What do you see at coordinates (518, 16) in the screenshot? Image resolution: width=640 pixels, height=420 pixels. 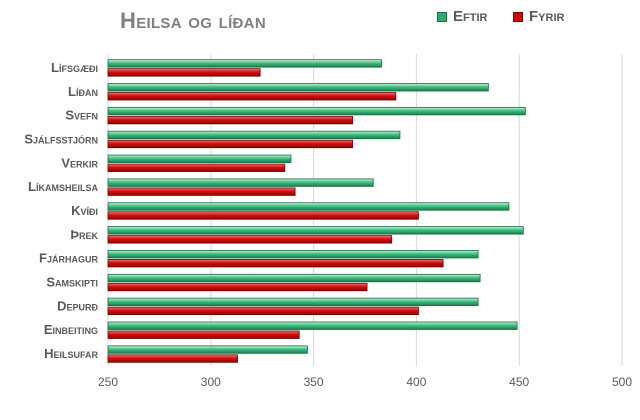 I see `legend-swatch-fyrir` at bounding box center [518, 16].